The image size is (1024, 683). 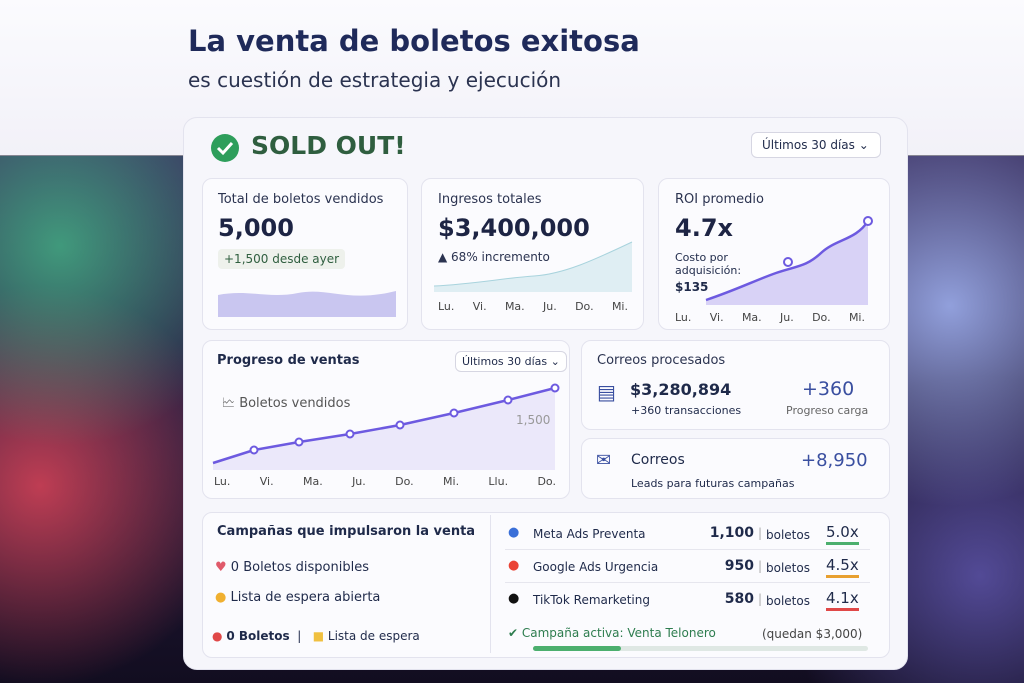 What do you see at coordinates (827, 410) in the screenshot?
I see `emails-delta-label: Progreso carga` at bounding box center [827, 410].